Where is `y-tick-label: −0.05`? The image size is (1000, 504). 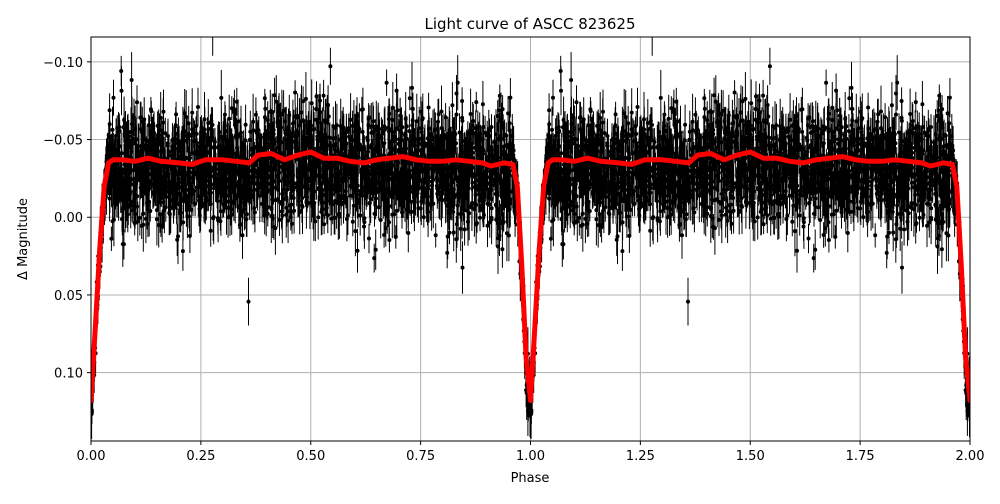 y-tick-label: −0.05 is located at coordinates (63, 141).